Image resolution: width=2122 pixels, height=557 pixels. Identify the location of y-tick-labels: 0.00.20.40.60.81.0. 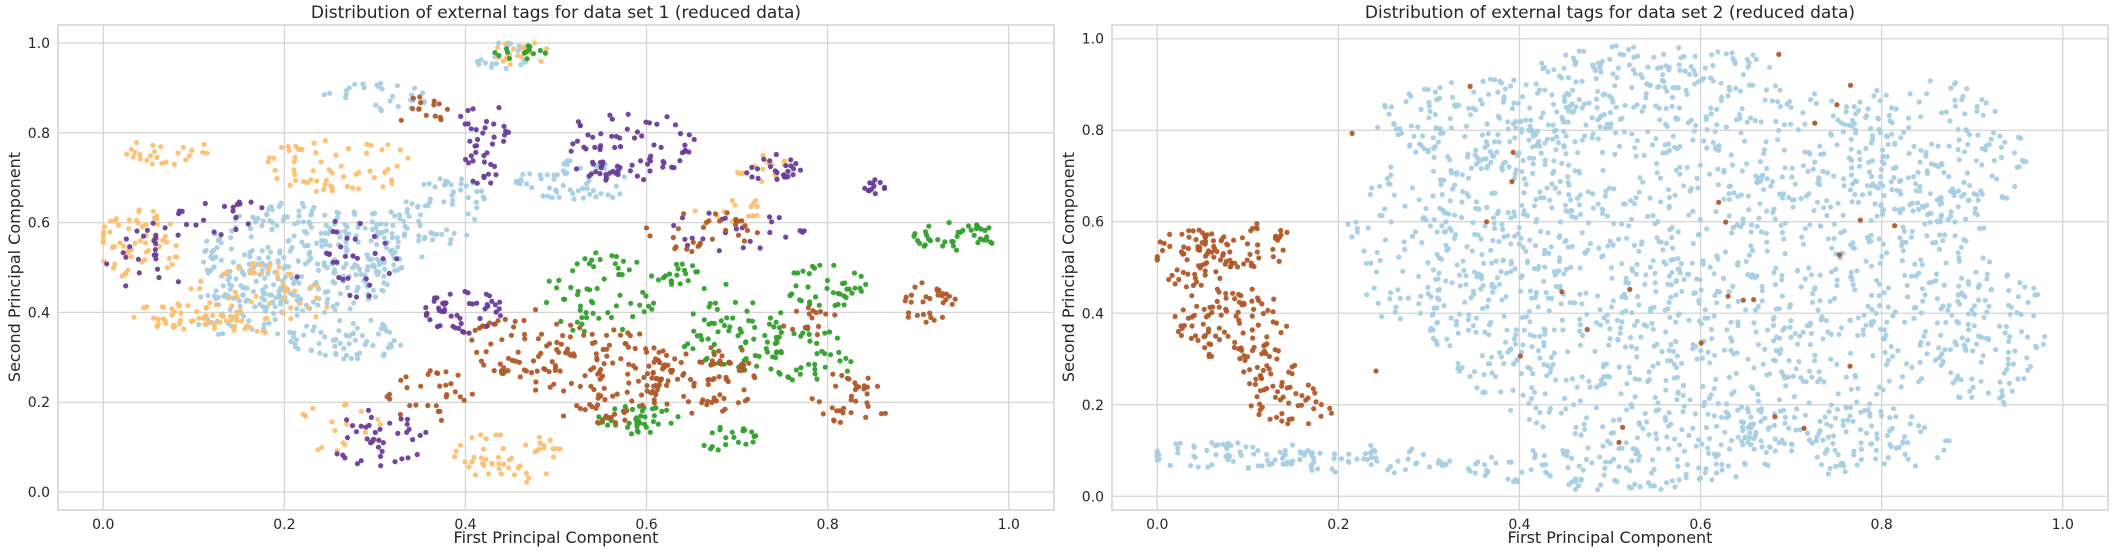
(39, 268).